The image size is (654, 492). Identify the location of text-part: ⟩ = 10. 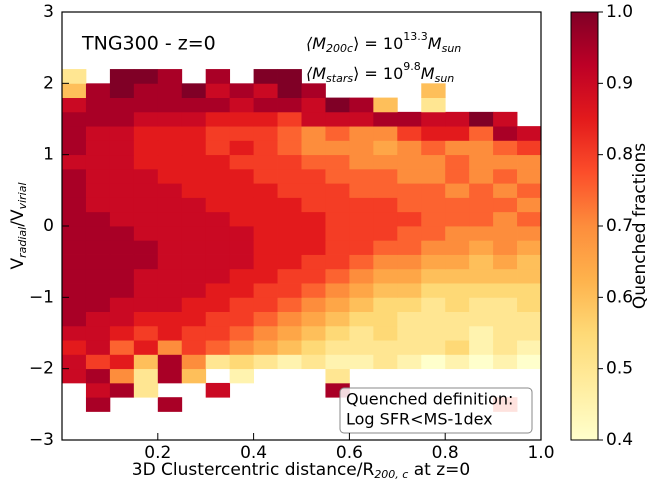
(378, 43).